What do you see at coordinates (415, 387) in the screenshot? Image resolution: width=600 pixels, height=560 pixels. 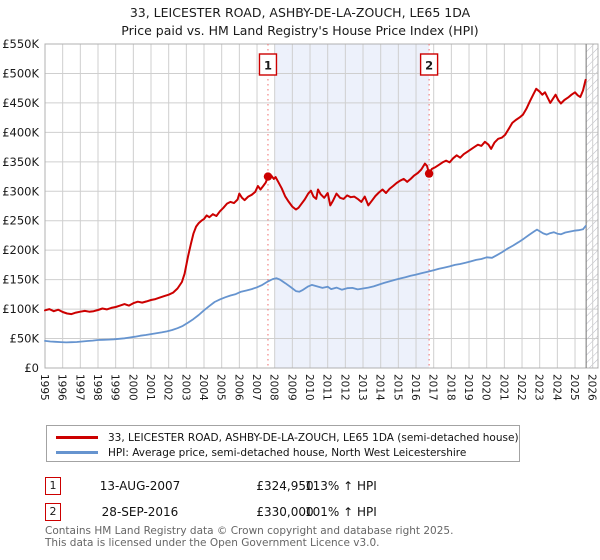 I see `svg-text: 2016` at bounding box center [415, 387].